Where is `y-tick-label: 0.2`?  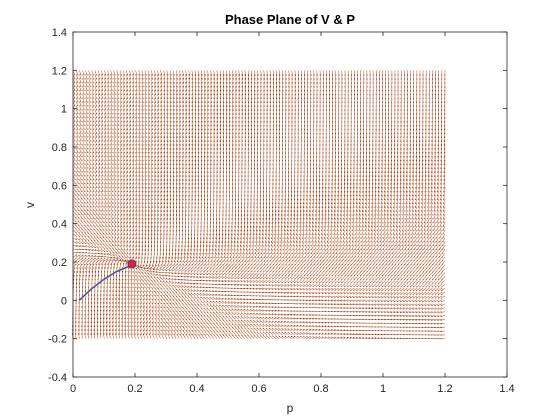 y-tick-label: 0.2 is located at coordinates (59, 263).